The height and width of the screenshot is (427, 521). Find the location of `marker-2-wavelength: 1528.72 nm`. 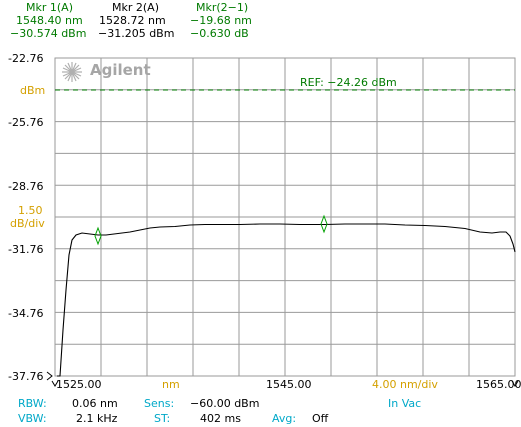

marker-2-wavelength: 1528.72 nm is located at coordinates (132, 20).